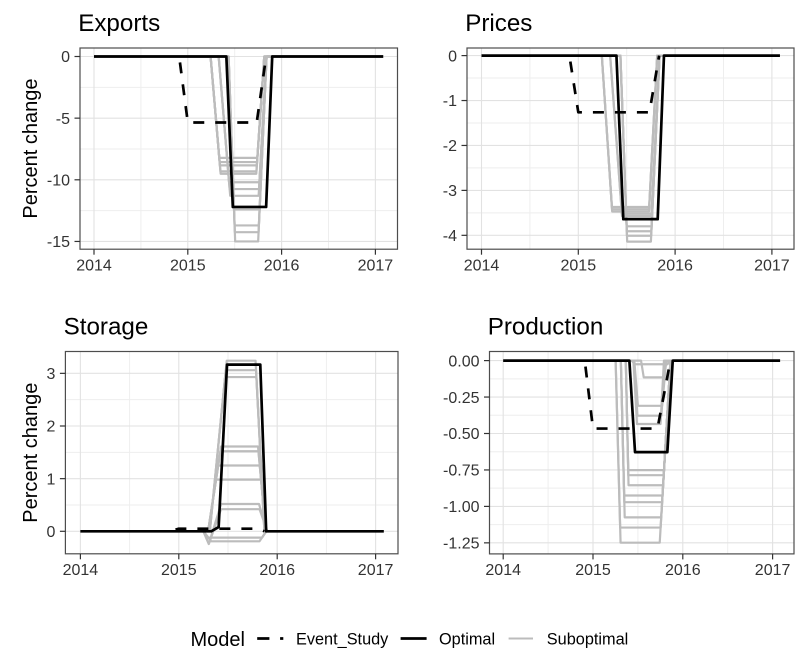  What do you see at coordinates (450, 146) in the screenshot?
I see `svg-text: -2` at bounding box center [450, 146].